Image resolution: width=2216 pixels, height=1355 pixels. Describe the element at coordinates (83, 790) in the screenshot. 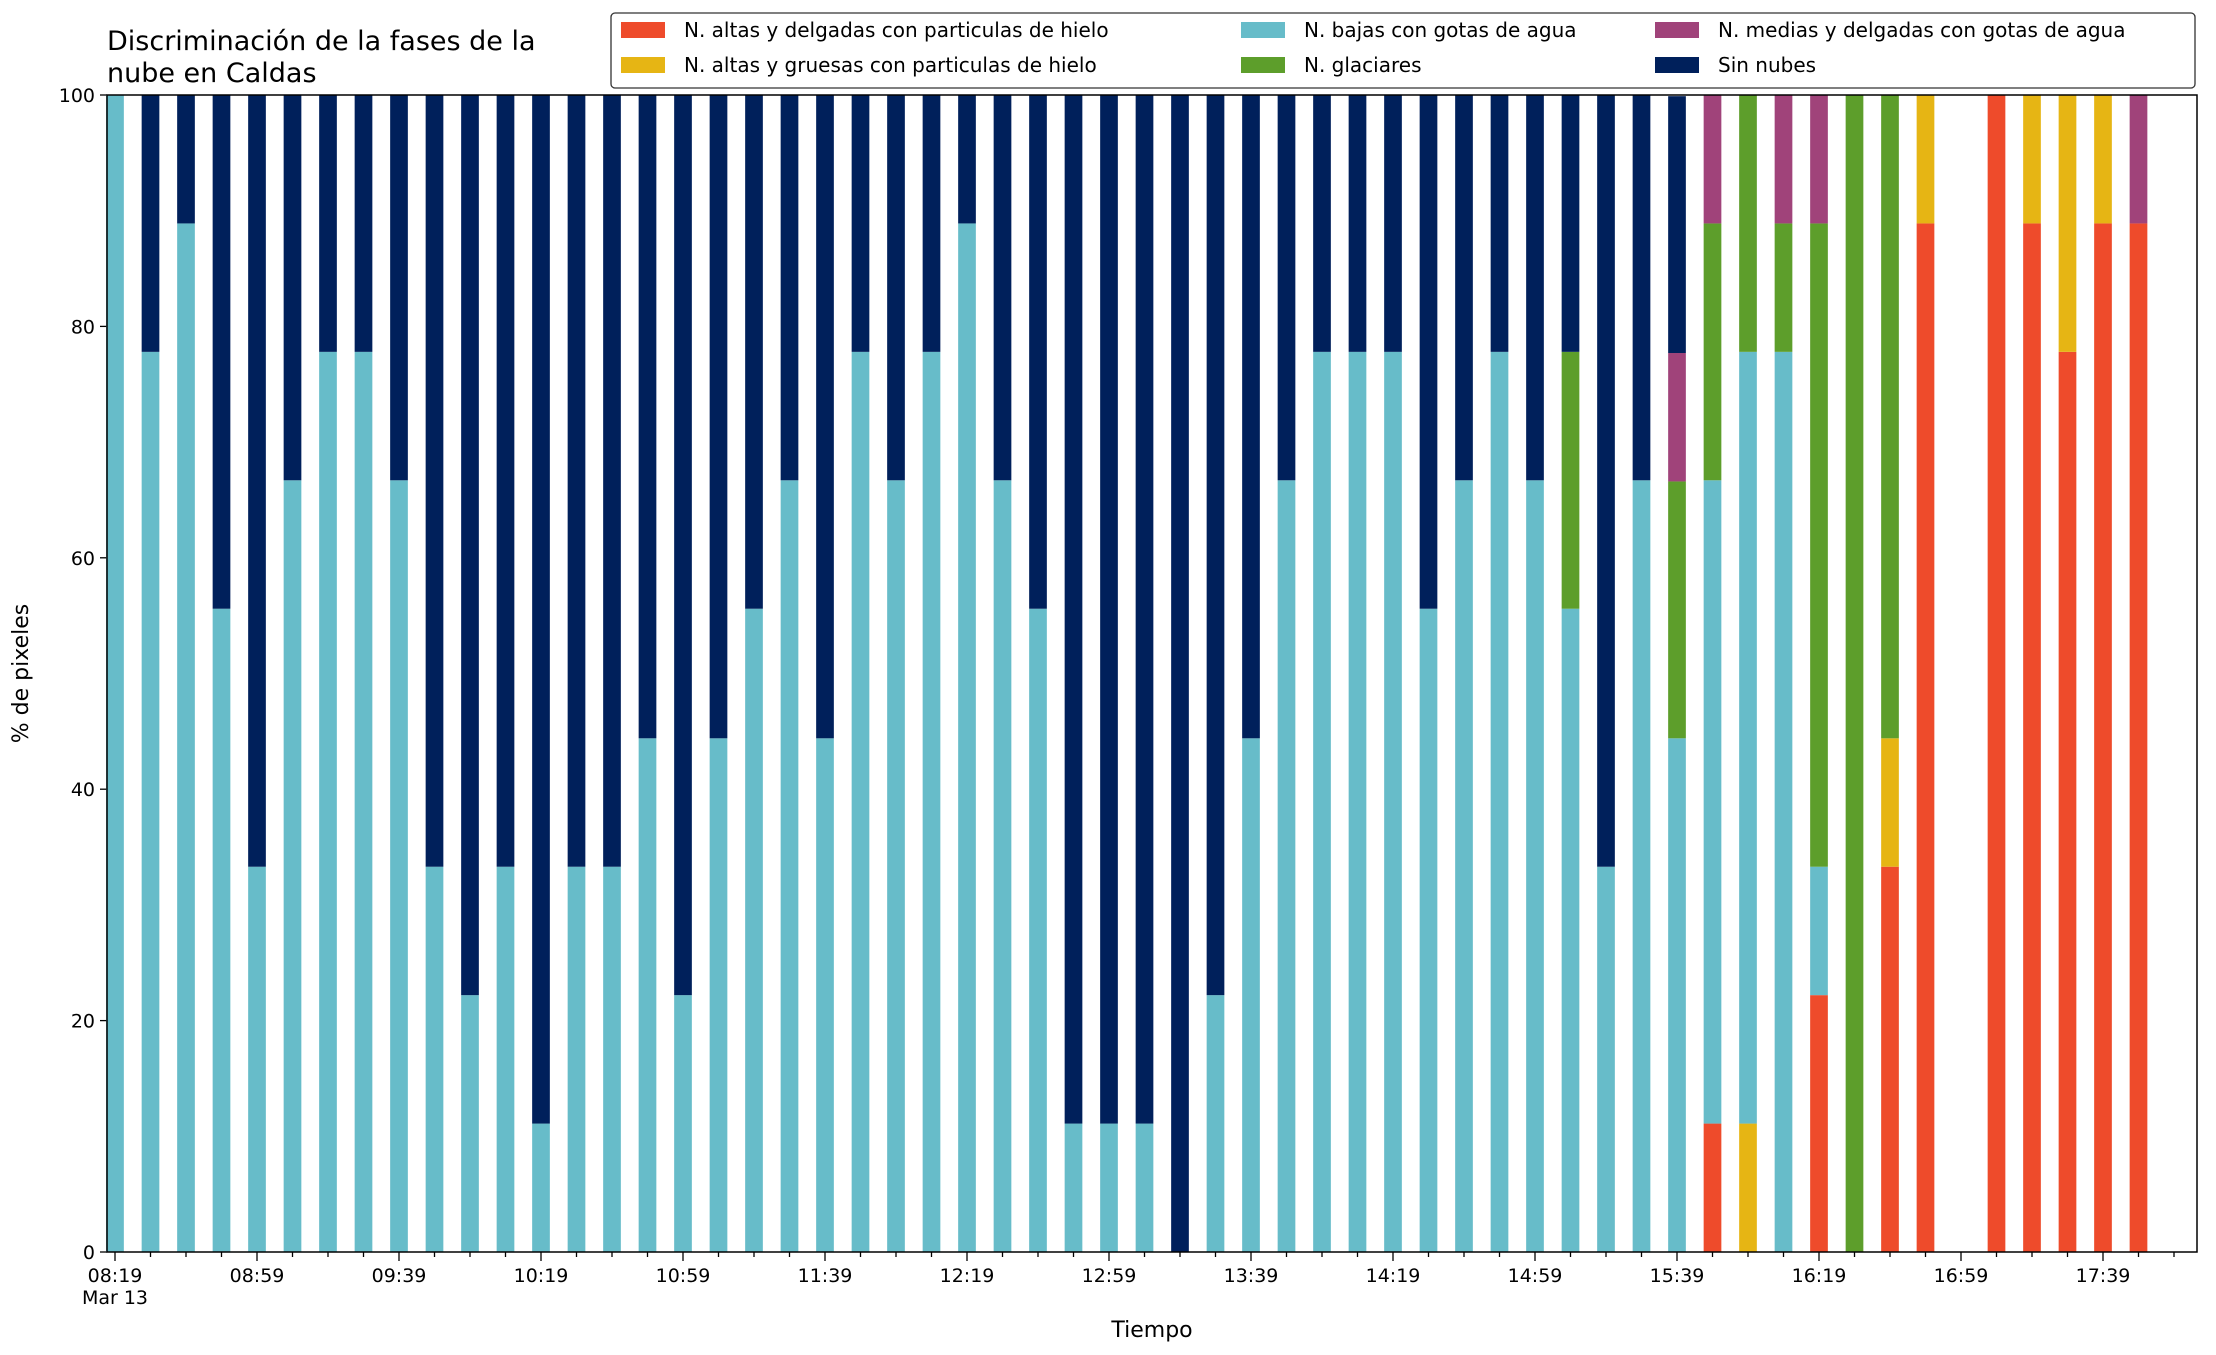

I see `y-tick-label: 40` at that location.